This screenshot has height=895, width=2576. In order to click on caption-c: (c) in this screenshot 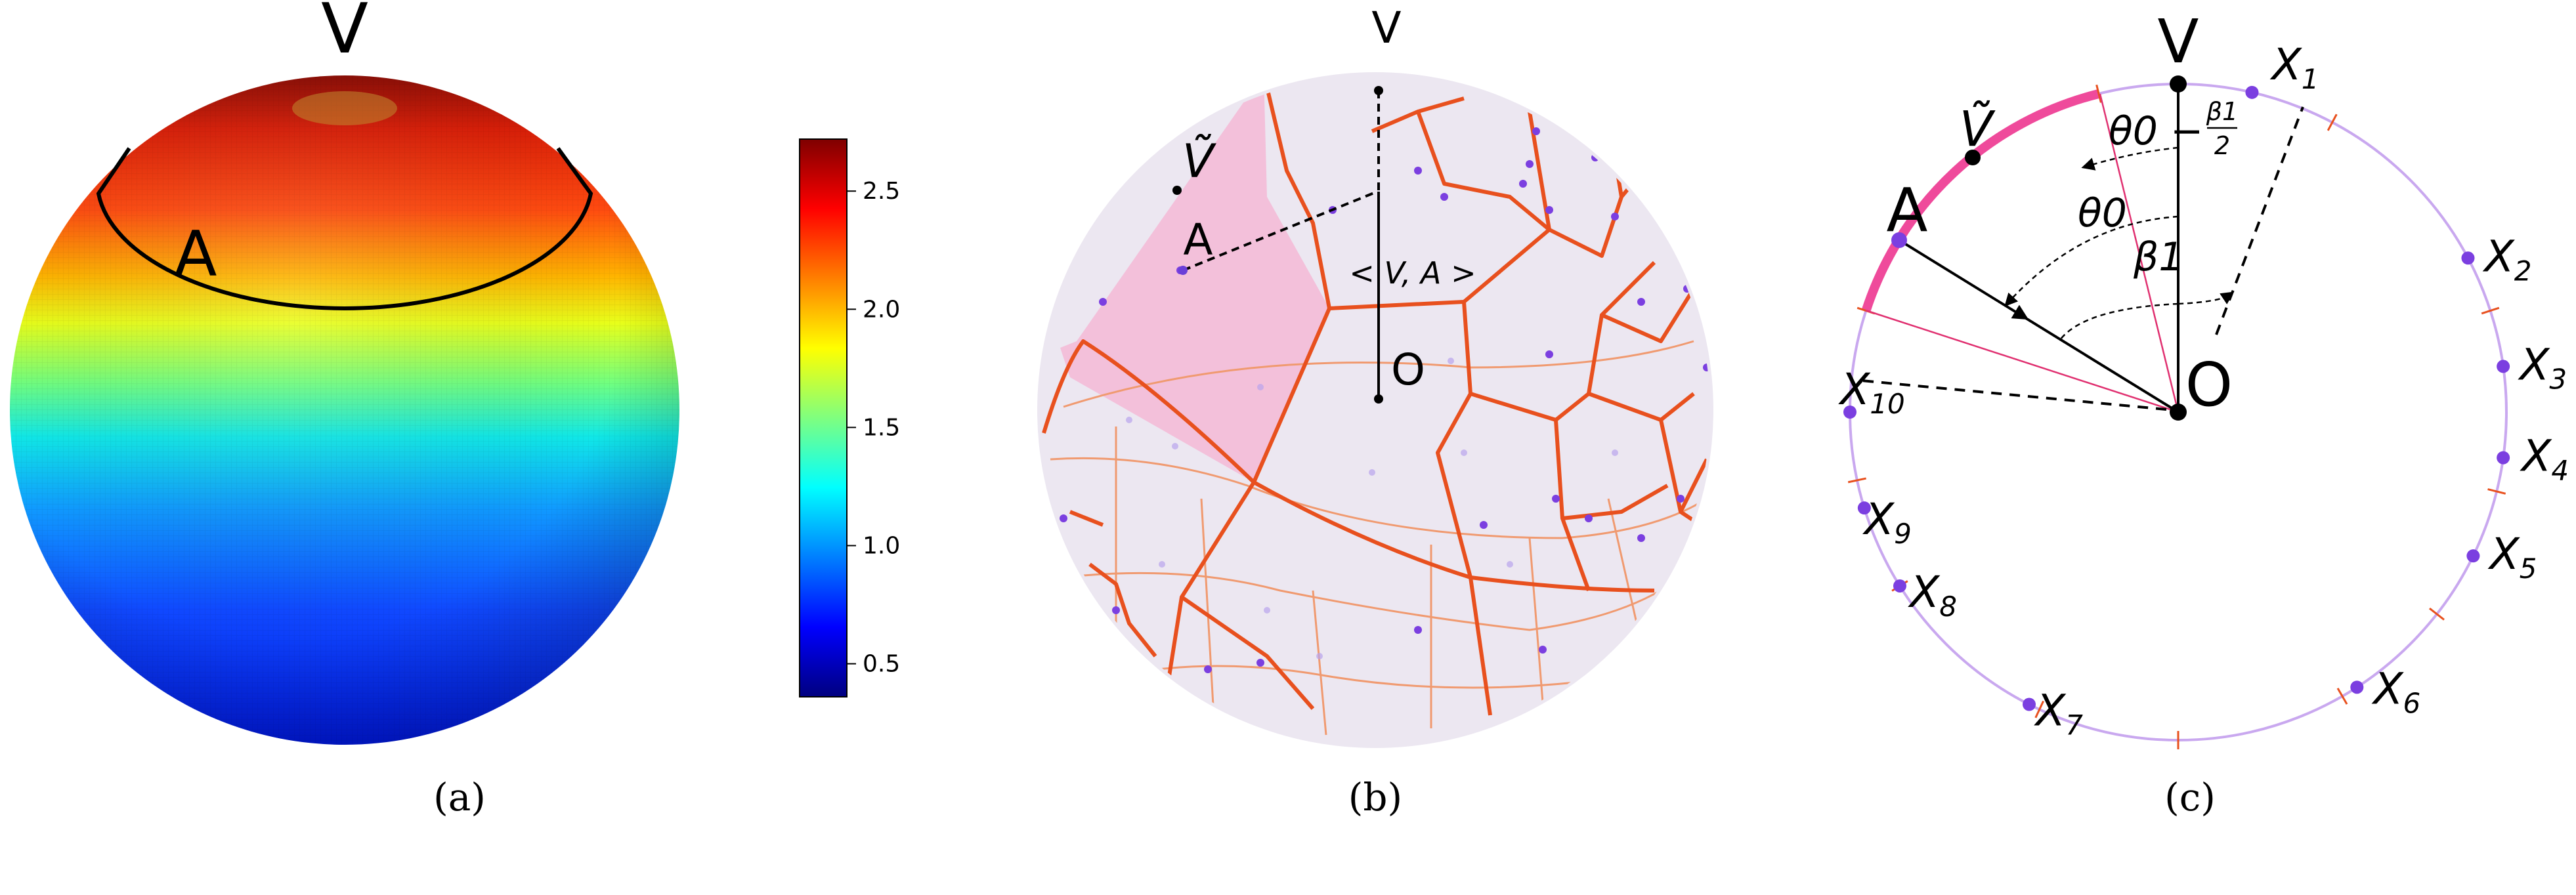, I will do `click(2190, 797)`.